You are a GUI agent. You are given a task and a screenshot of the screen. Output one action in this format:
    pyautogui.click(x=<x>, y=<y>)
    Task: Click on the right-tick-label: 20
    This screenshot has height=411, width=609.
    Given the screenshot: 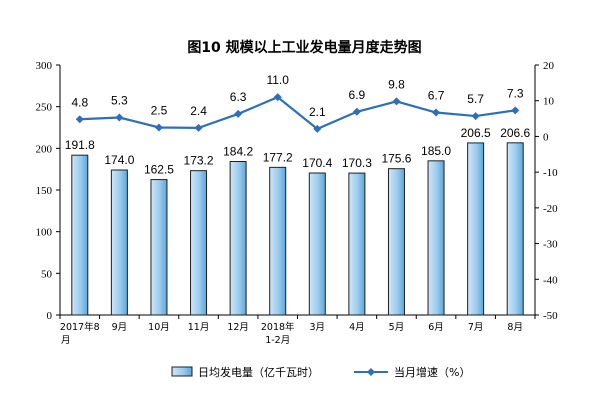 What is the action you would take?
    pyautogui.click(x=549, y=66)
    